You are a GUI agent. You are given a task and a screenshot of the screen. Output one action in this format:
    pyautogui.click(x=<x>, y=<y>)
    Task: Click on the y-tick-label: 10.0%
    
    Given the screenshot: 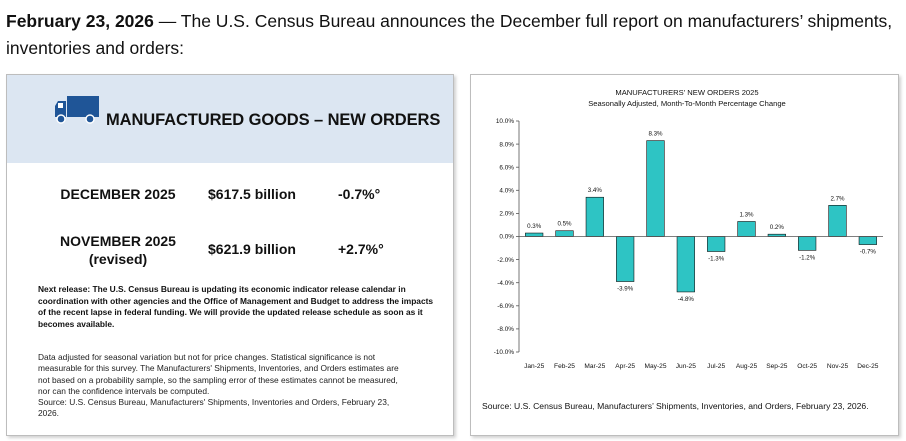 What is the action you would take?
    pyautogui.click(x=505, y=121)
    